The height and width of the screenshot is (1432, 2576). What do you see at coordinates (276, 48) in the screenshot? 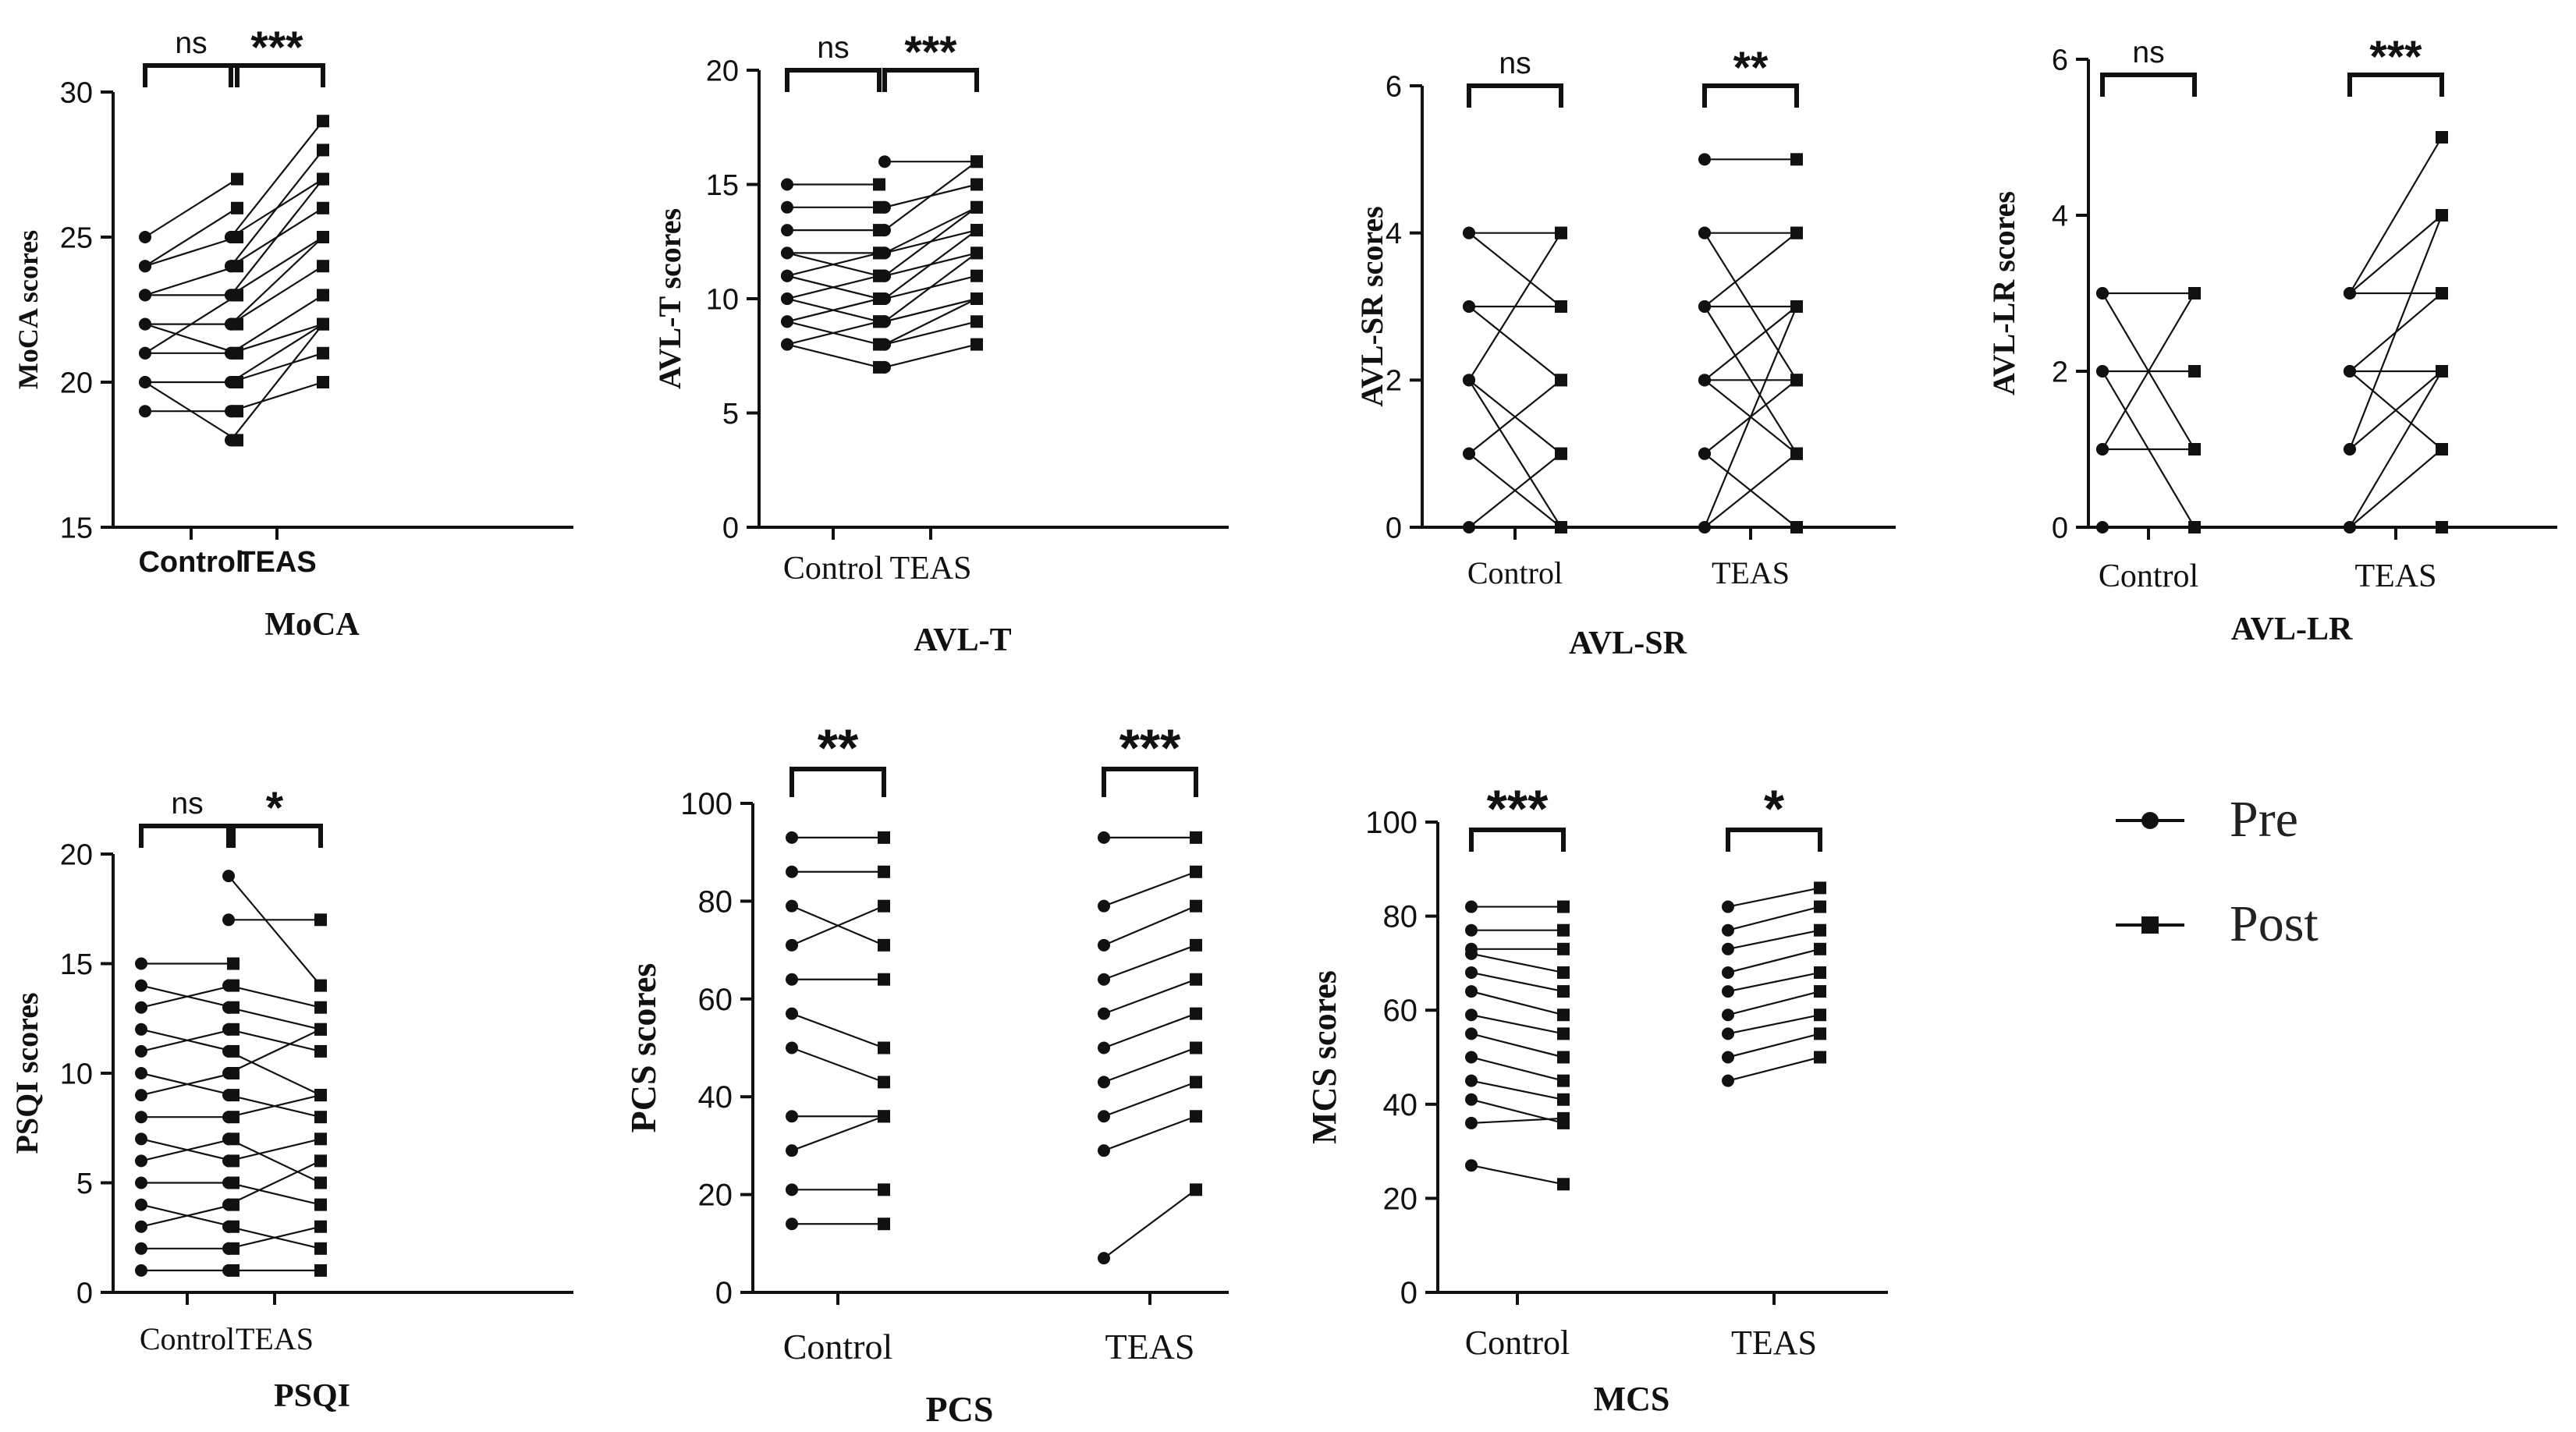
I see `significance-label: ***` at bounding box center [276, 48].